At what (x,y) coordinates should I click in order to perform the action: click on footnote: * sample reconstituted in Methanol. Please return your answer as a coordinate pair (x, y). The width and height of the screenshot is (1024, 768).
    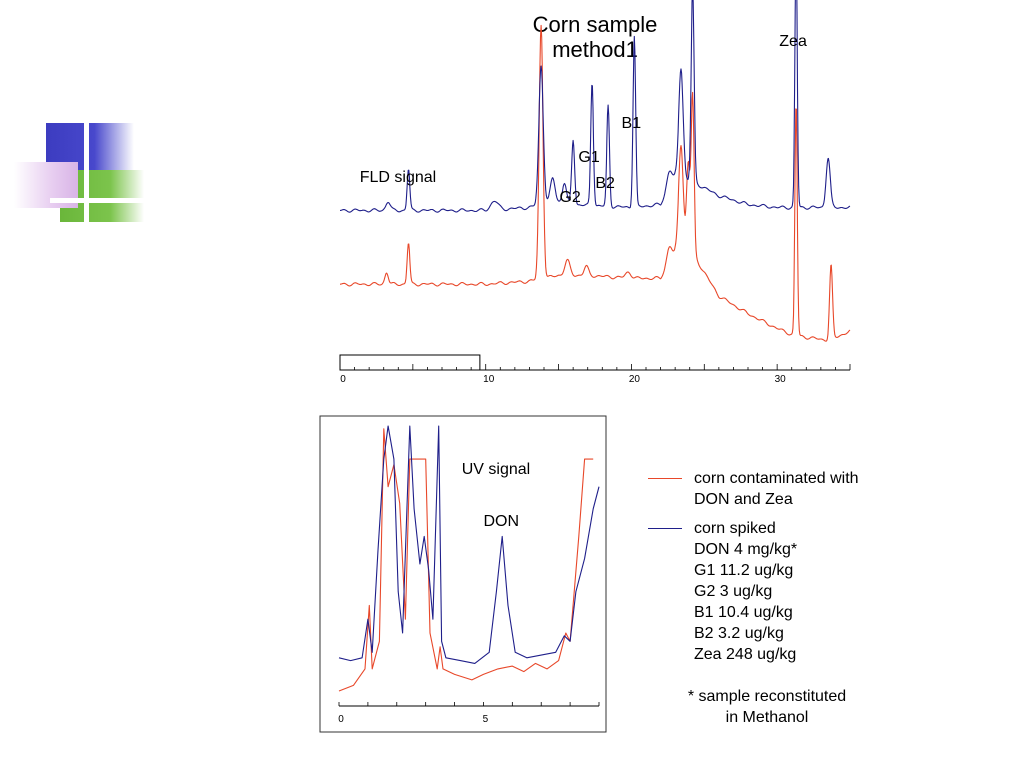
    Looking at the image, I should click on (767, 707).